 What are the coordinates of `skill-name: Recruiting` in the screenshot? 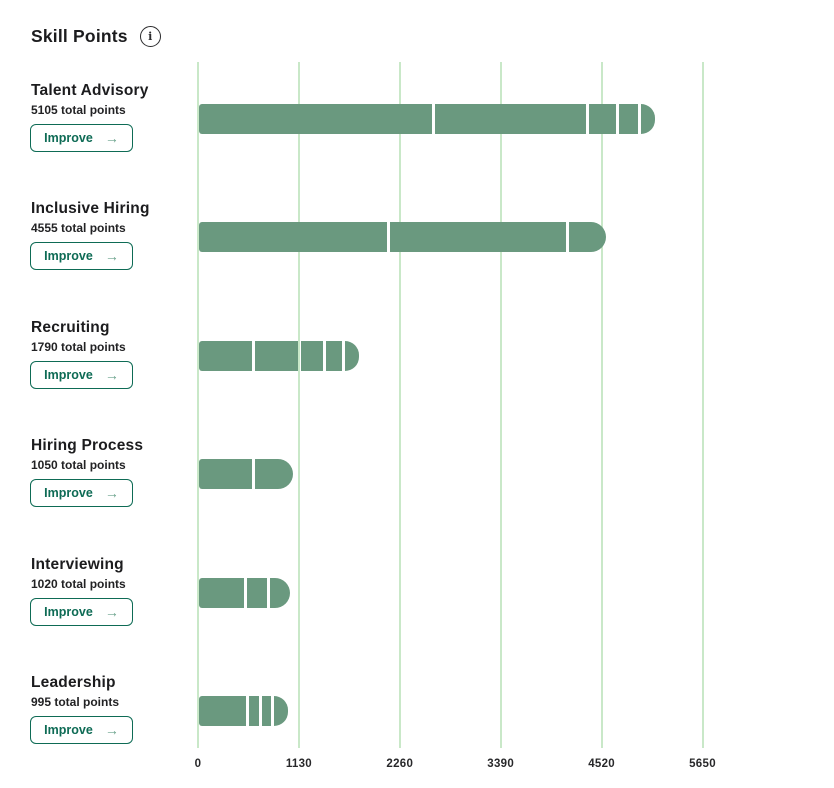 It's located at (70, 327).